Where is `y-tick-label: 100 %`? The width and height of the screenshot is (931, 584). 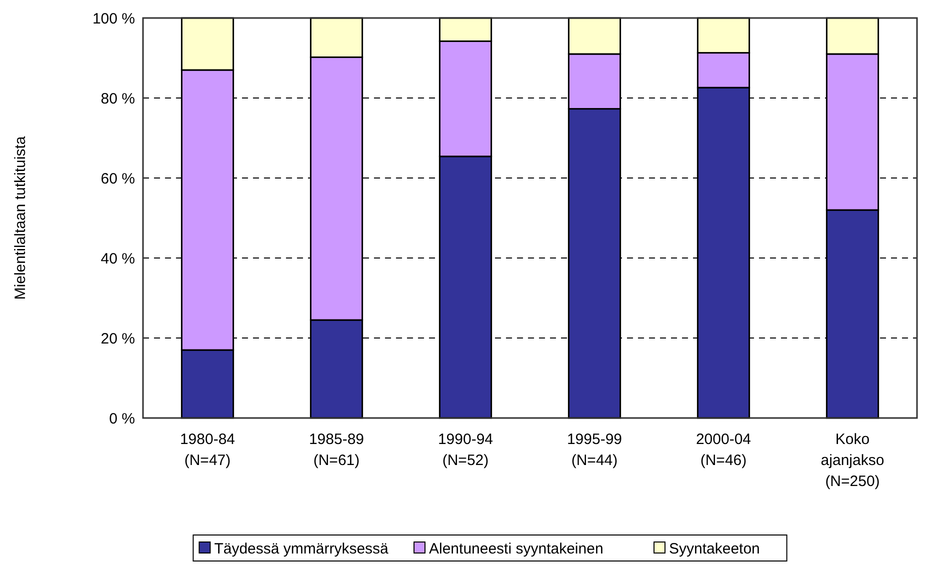 y-tick-label: 100 % is located at coordinates (113, 19).